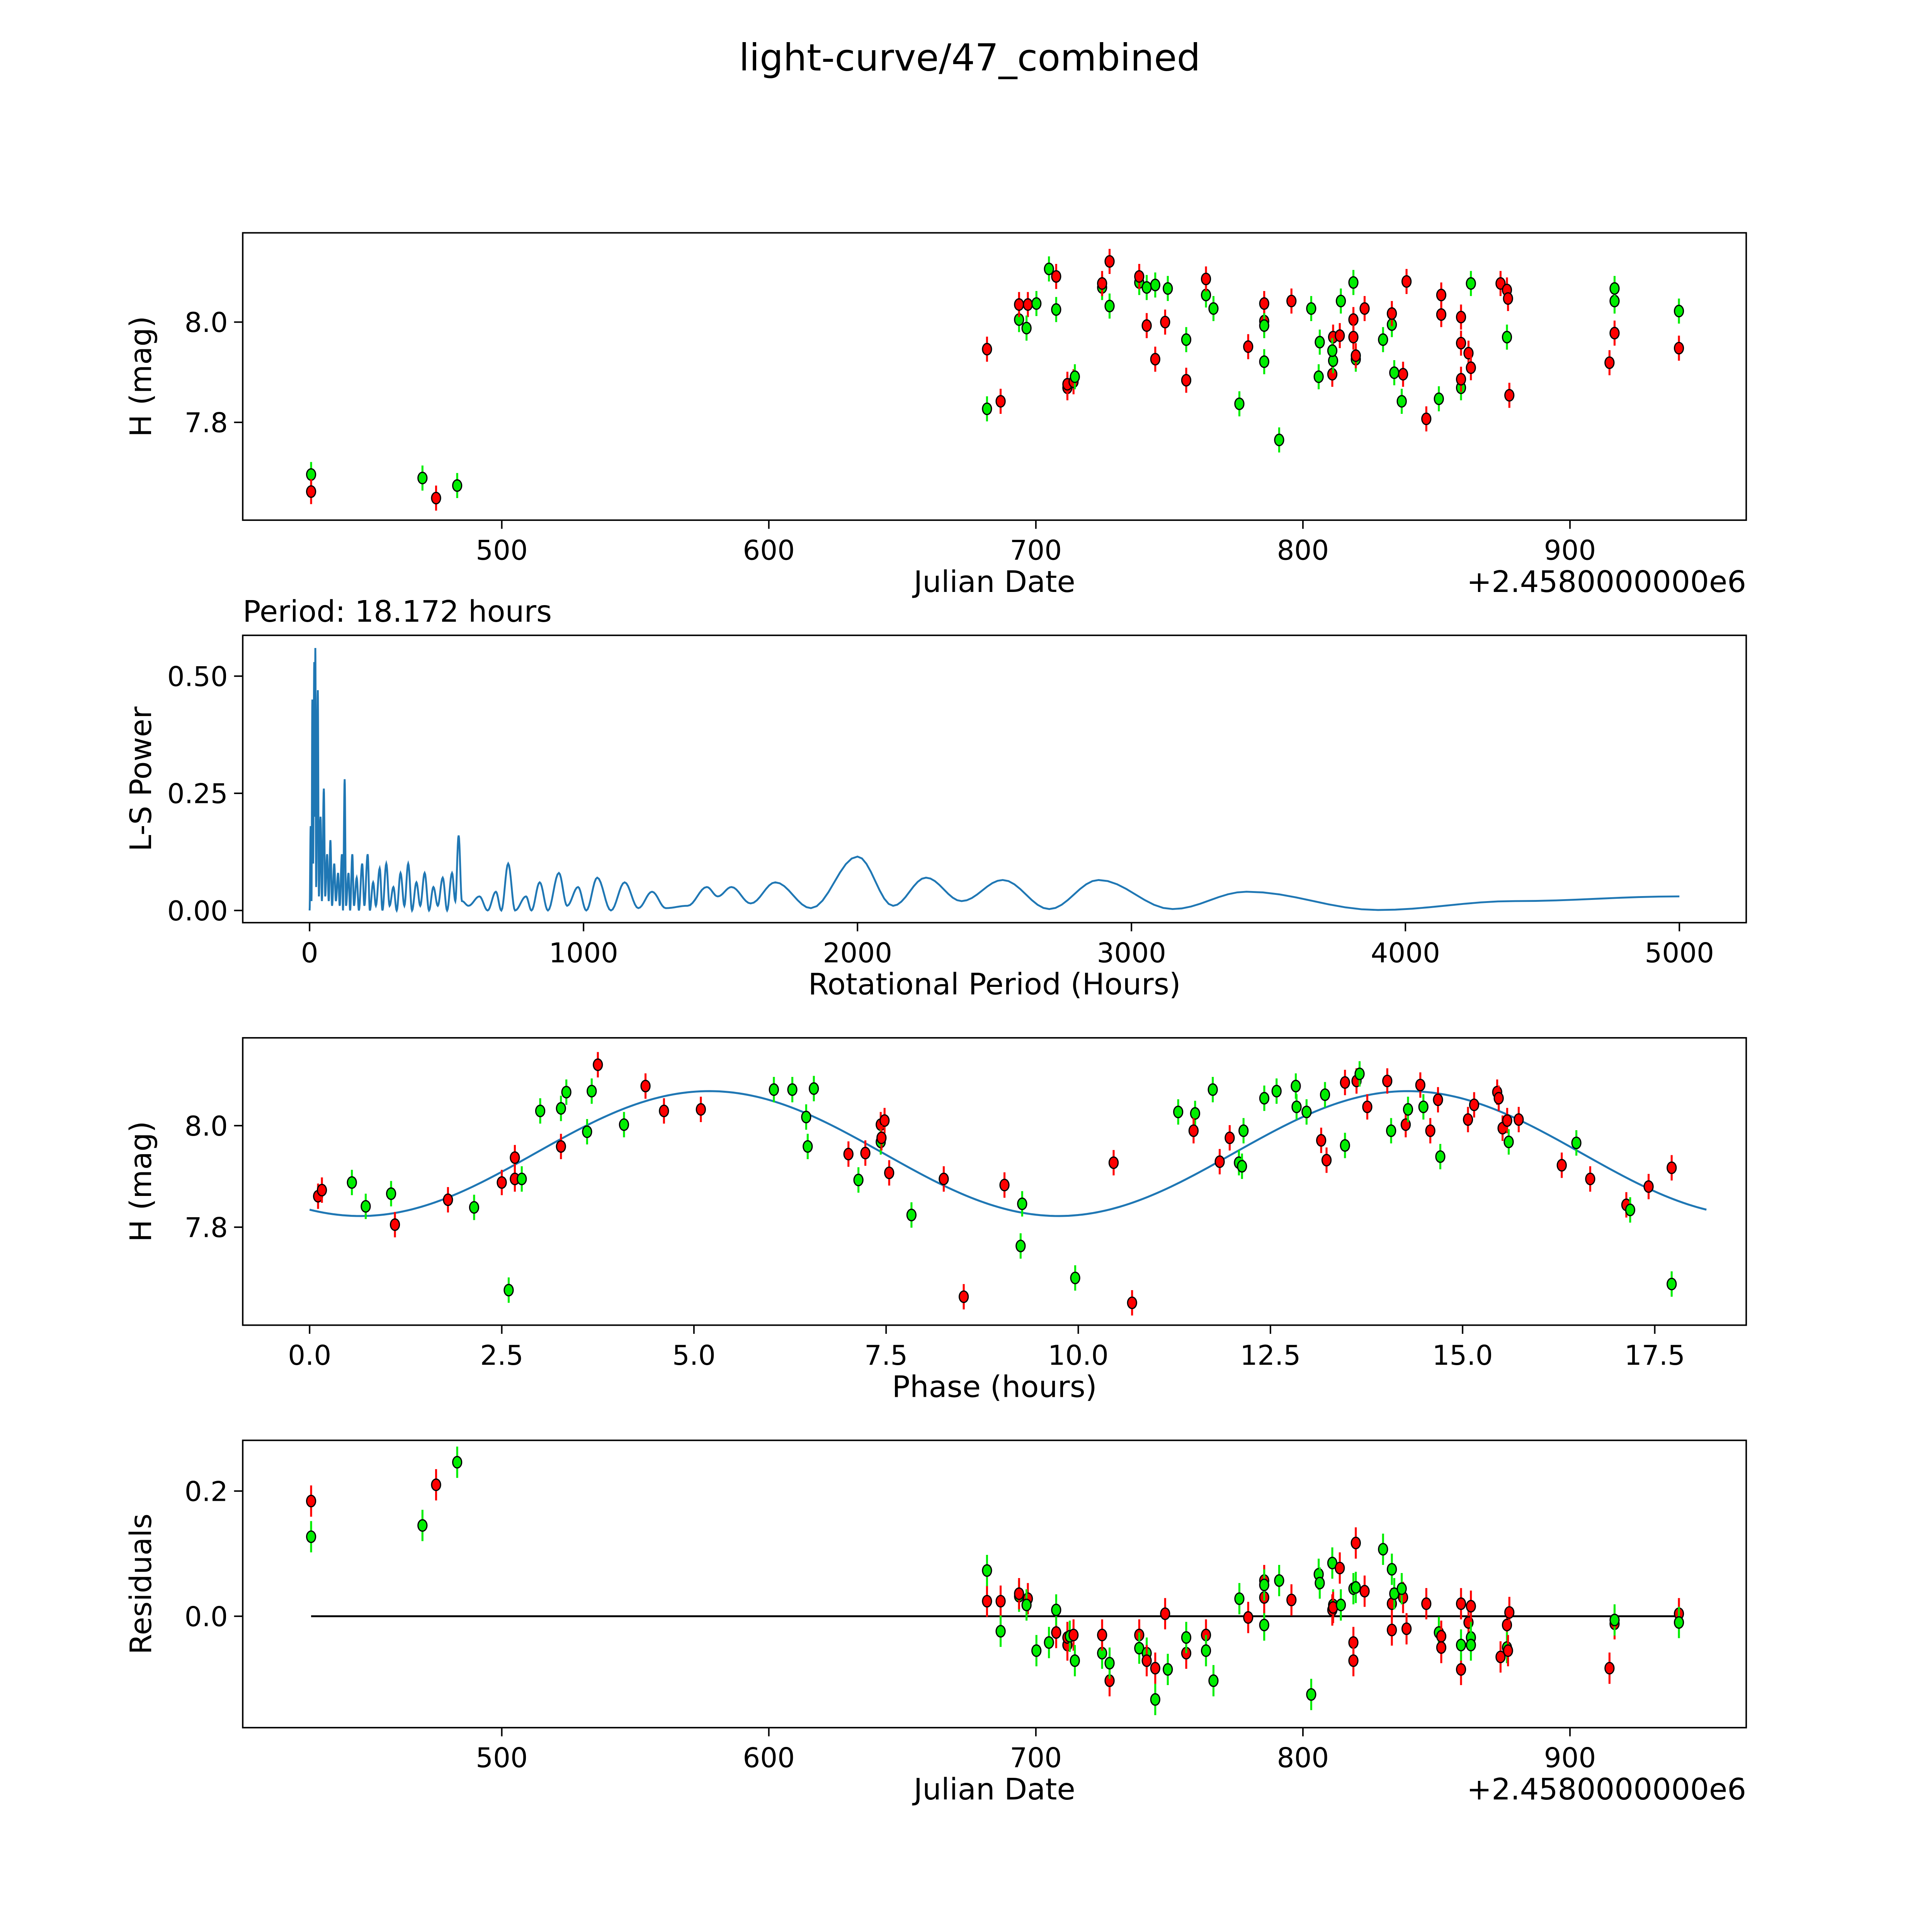  I want to click on y-axis-label: Residuals, so click(141, 1585).